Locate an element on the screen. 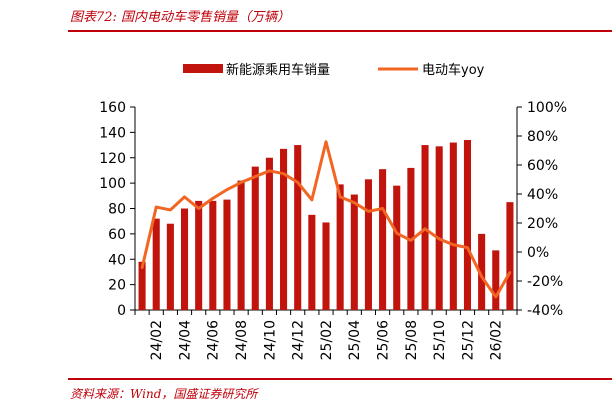  x-tick-label: 25/04 is located at coordinates (355, 340).